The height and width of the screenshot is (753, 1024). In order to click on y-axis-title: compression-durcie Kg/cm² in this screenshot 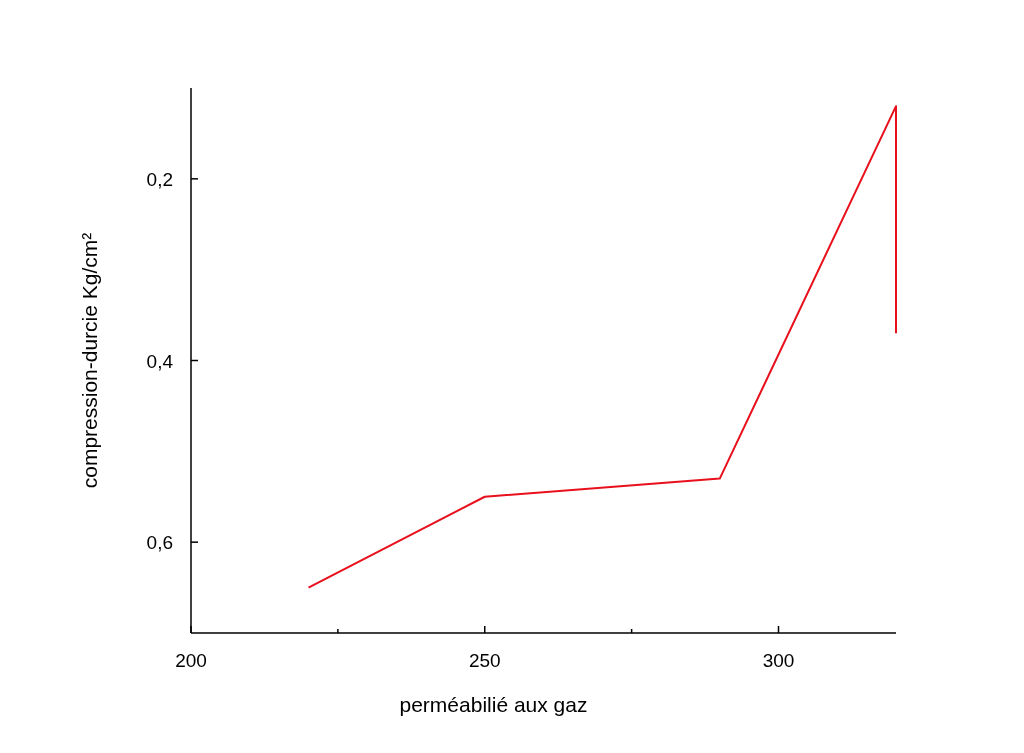, I will do `click(89, 360)`.